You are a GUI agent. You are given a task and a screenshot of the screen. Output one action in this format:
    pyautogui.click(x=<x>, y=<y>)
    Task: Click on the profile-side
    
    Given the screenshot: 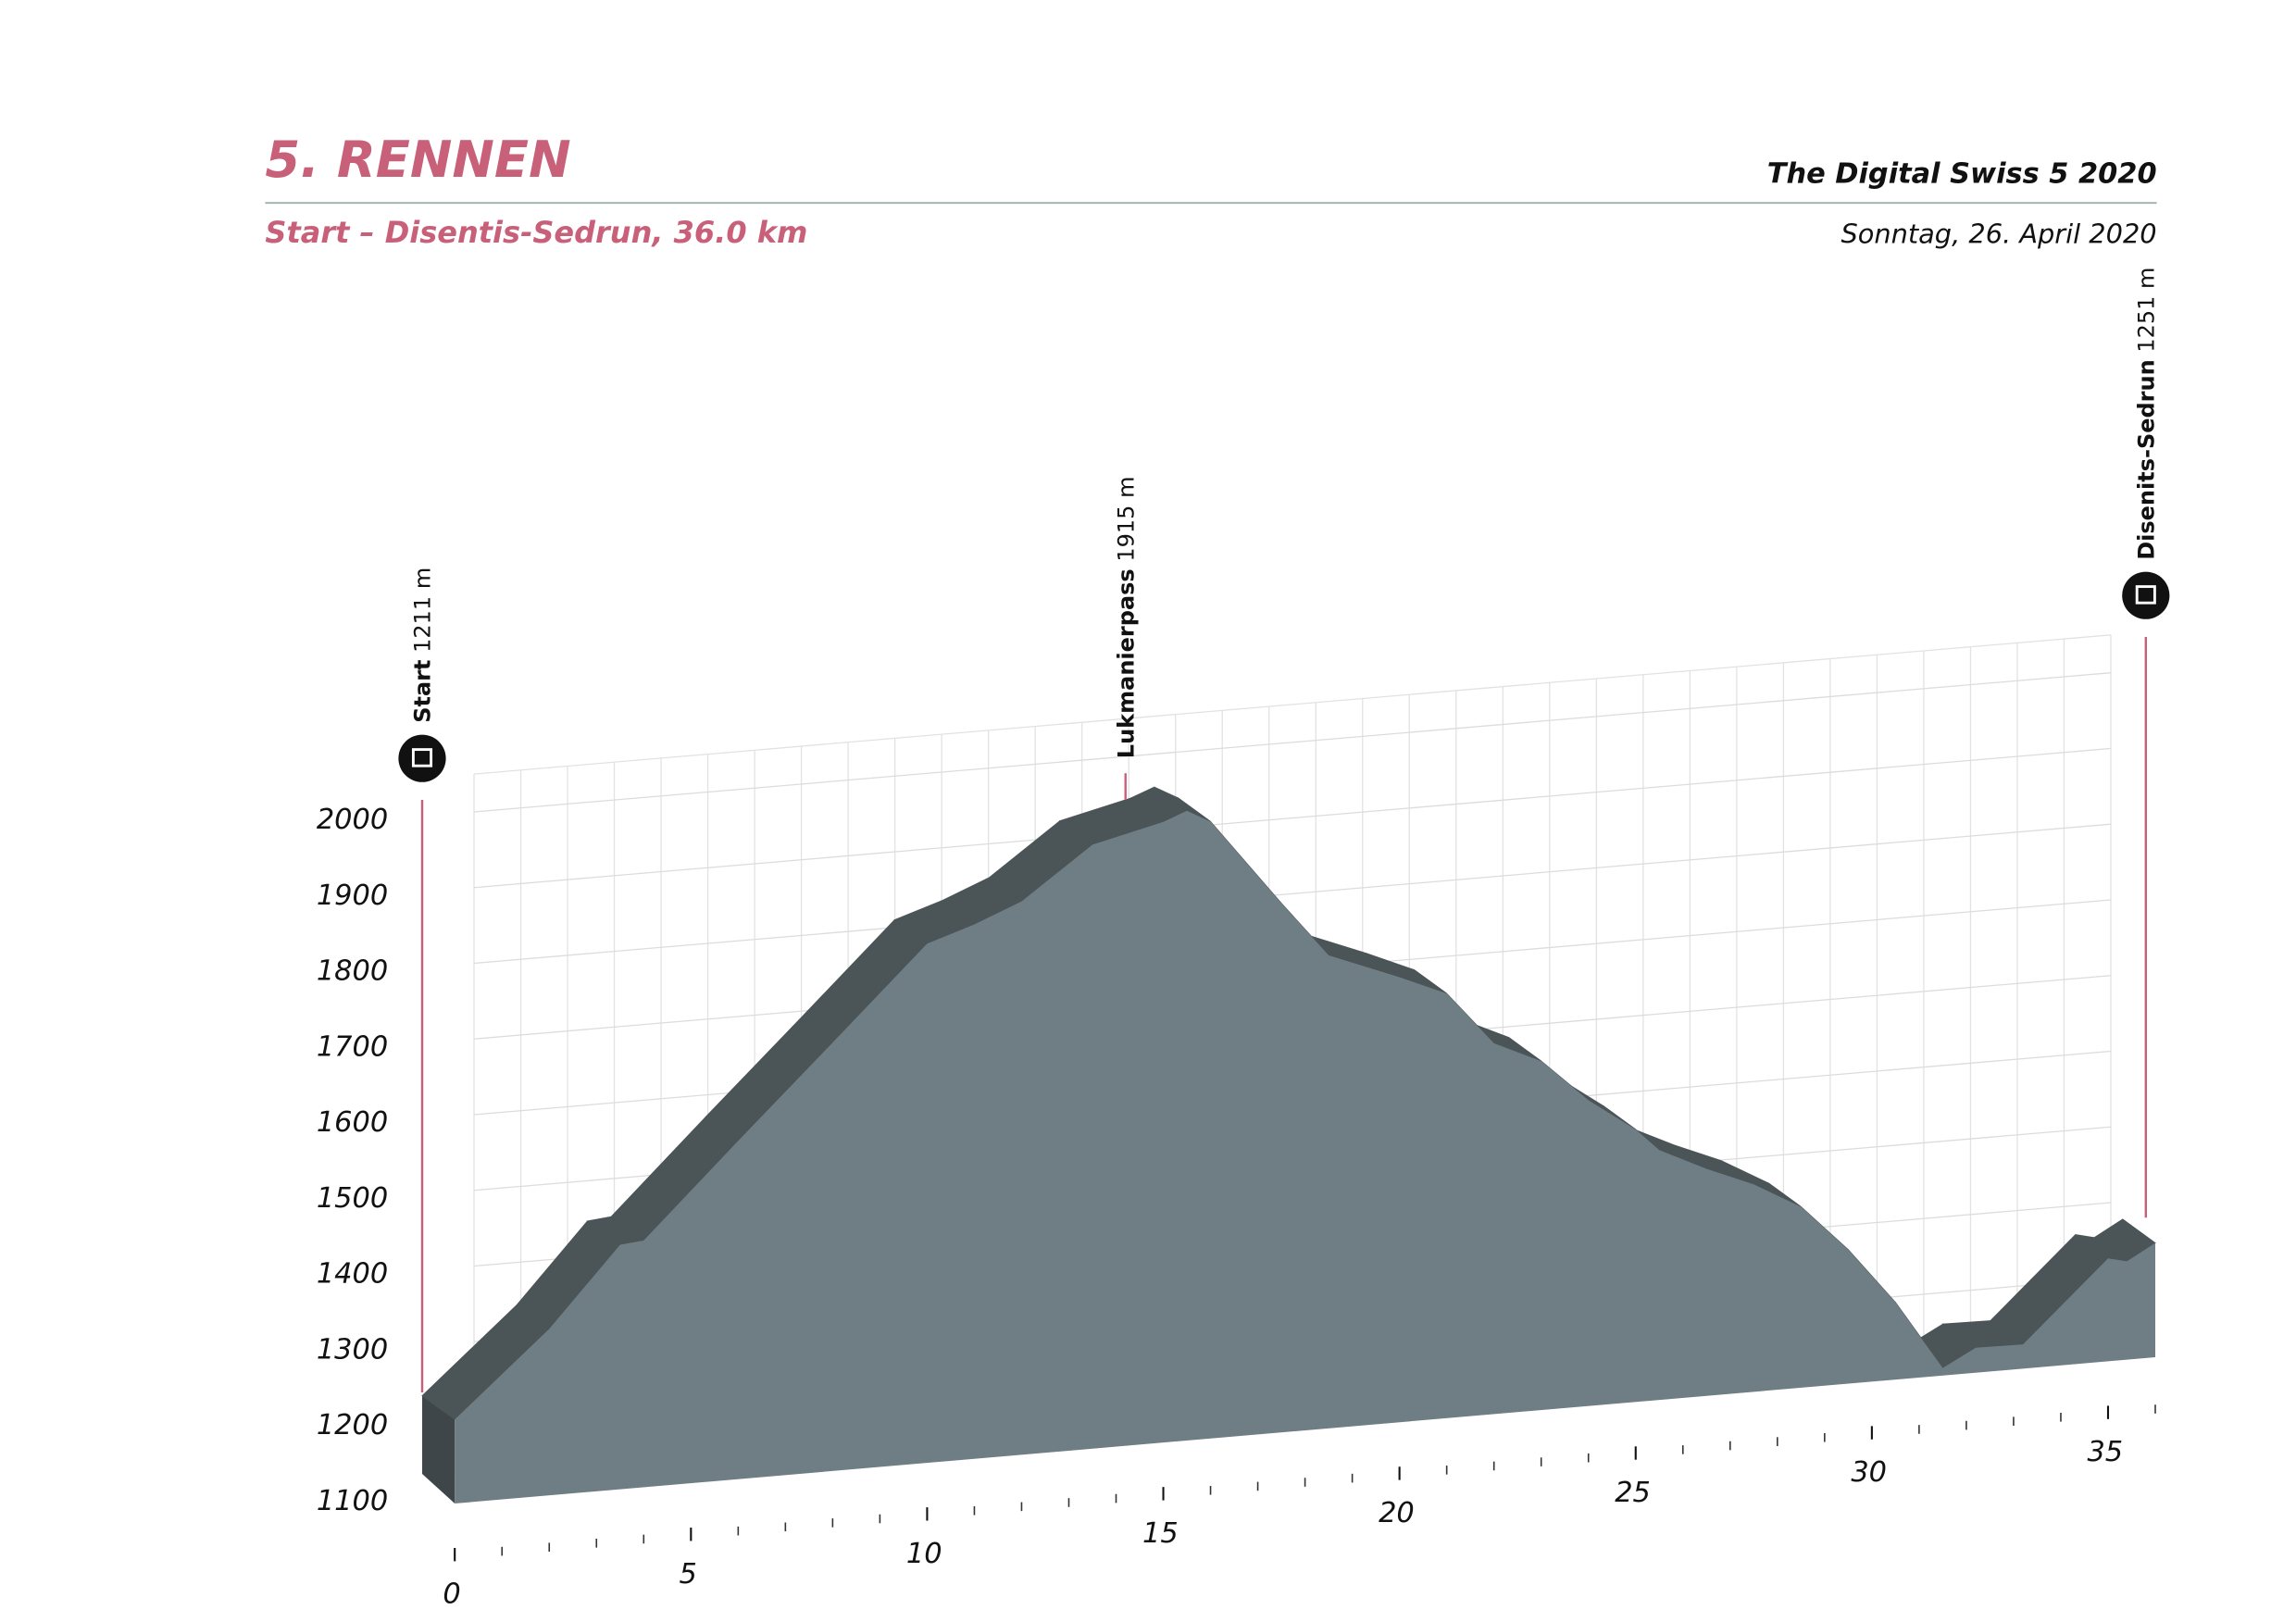 What is the action you would take?
    pyautogui.click(x=438, y=1449)
    